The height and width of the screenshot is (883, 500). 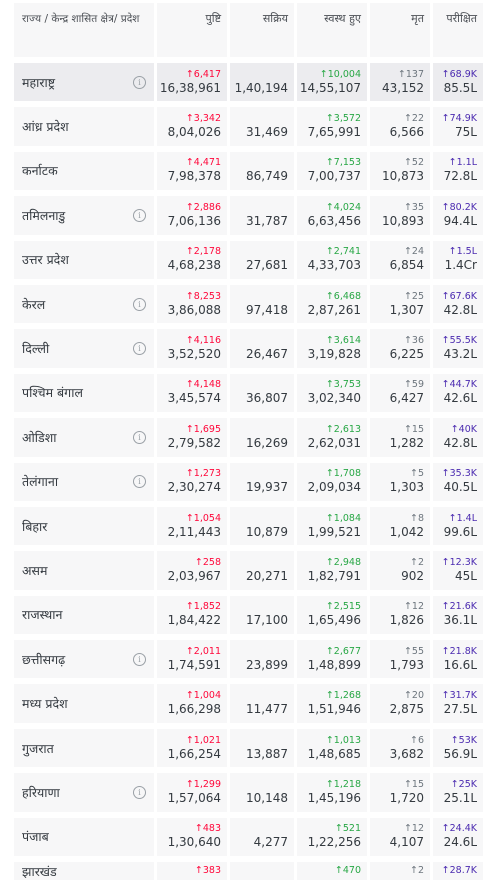 What do you see at coordinates (400, 259) in the screenshot?
I see `deceased-cell: ↑24 6,854` at bounding box center [400, 259].